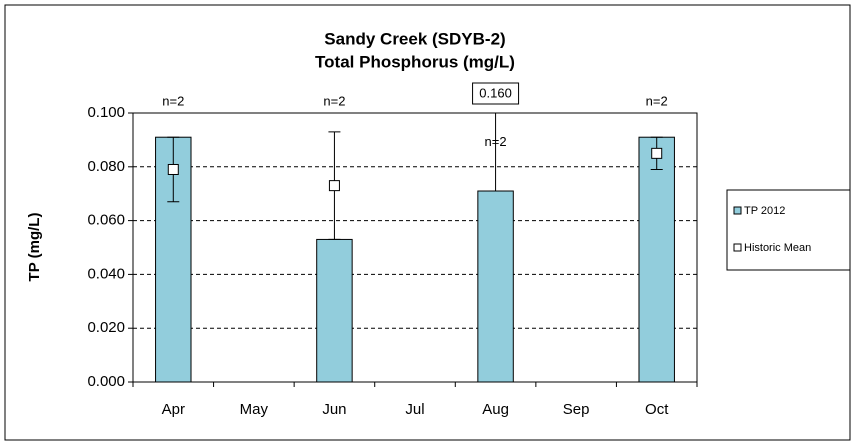  What do you see at coordinates (764, 211) in the screenshot?
I see `legend-label: TP 2012` at bounding box center [764, 211].